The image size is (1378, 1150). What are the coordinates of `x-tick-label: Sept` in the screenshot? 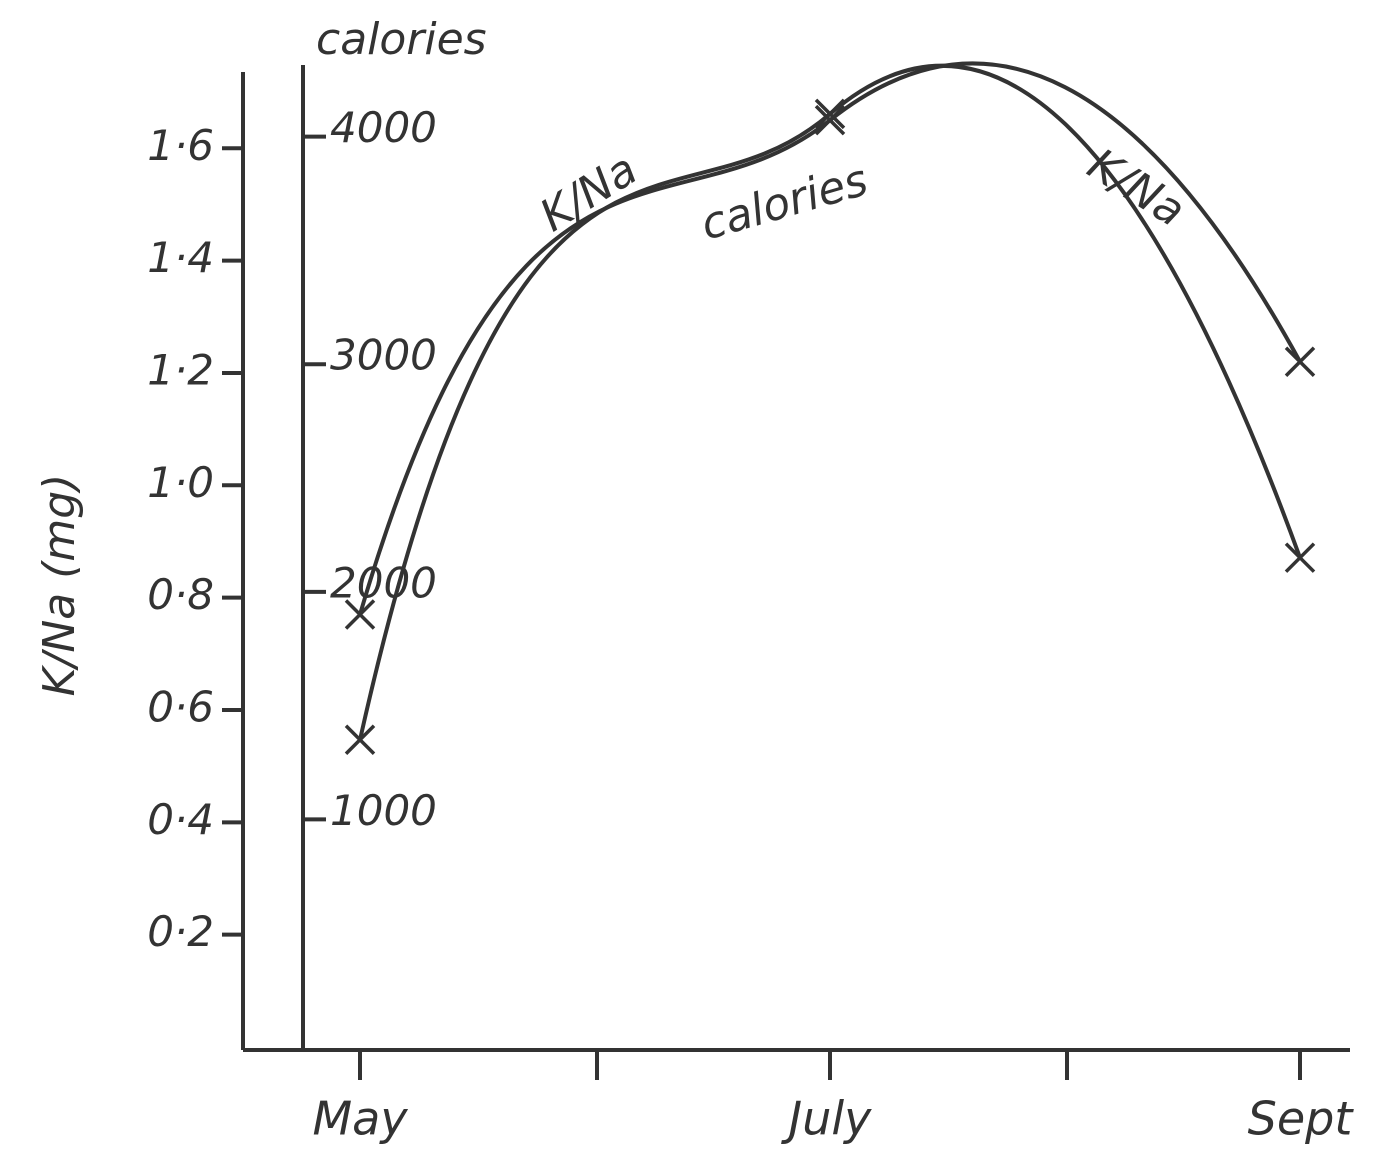 It's located at (1301, 1119).